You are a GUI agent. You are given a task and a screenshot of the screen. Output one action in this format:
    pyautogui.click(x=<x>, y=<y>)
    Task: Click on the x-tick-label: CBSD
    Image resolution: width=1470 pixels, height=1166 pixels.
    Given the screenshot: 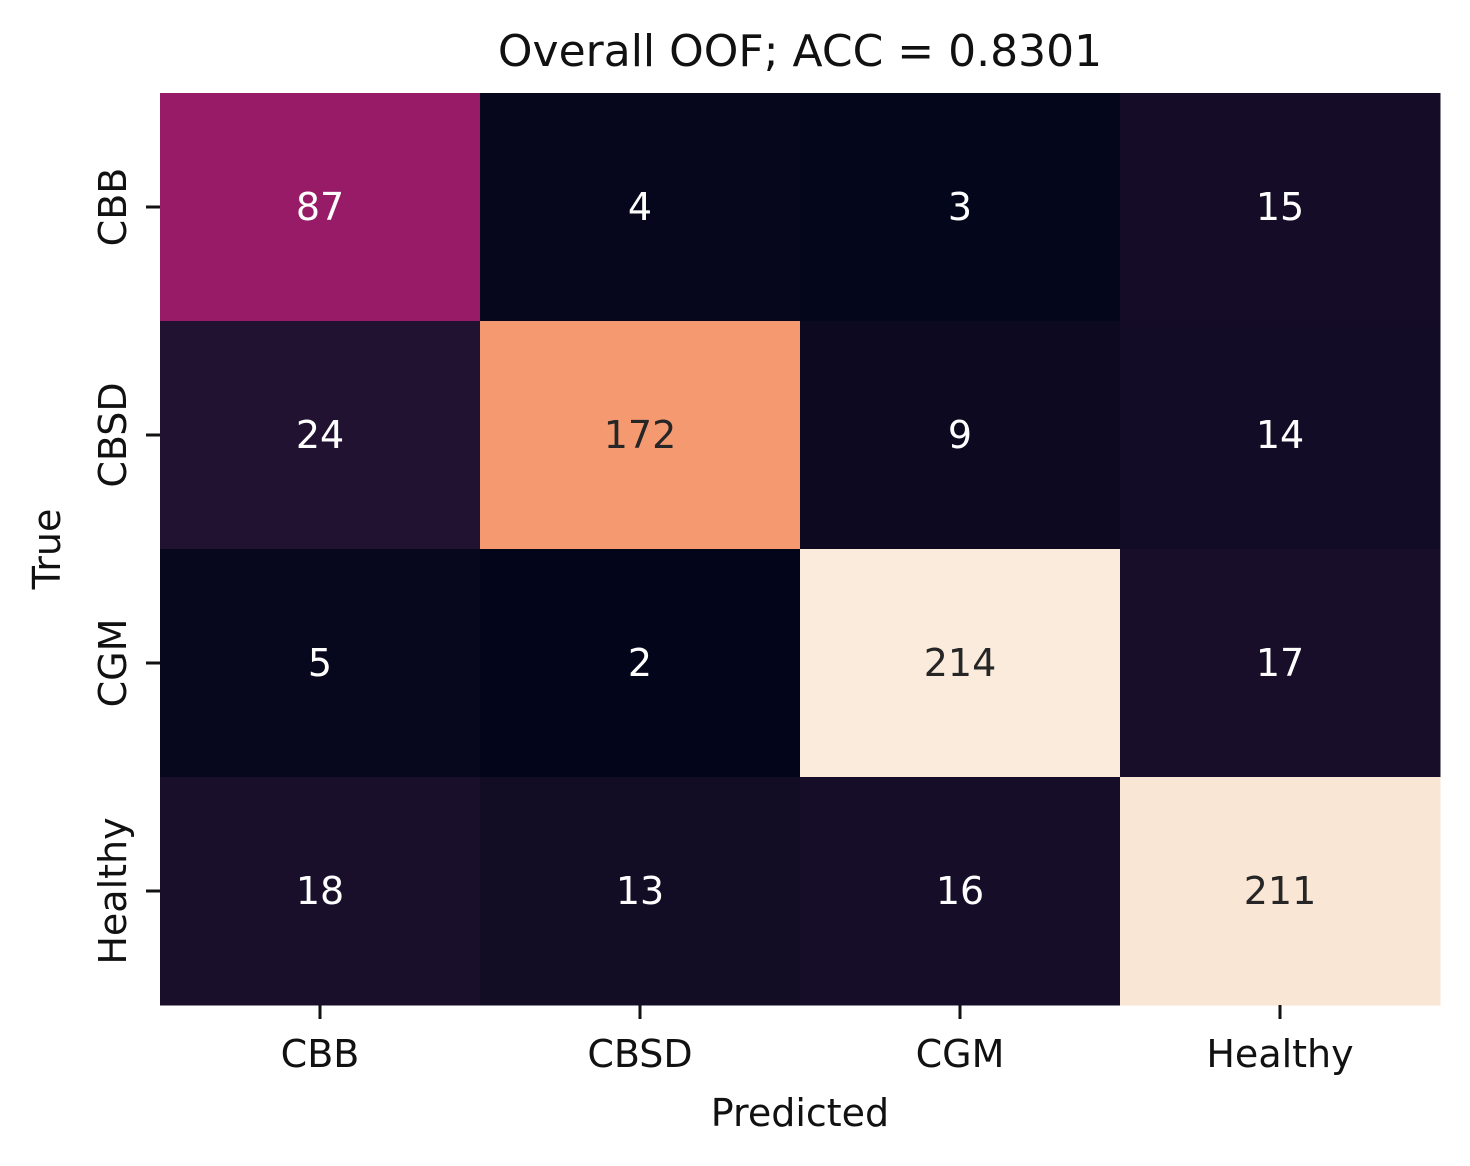 What is the action you would take?
    pyautogui.click(x=639, y=1054)
    